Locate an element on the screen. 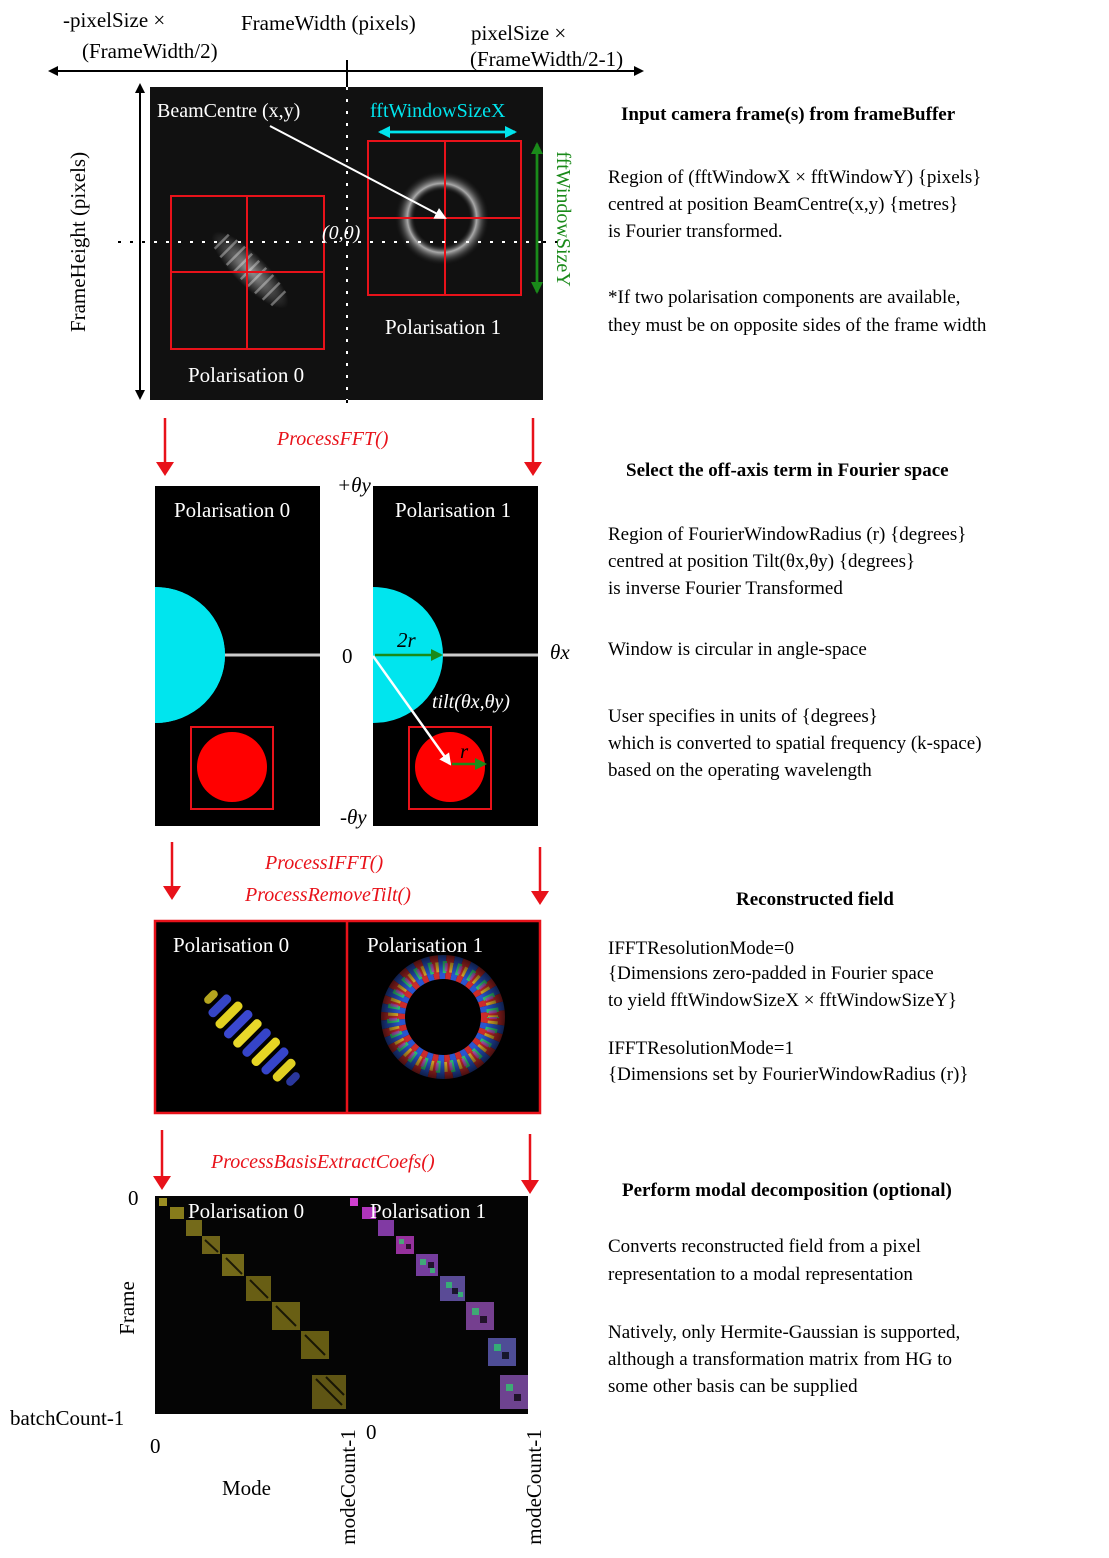 The width and height of the screenshot is (1109, 1558). section-1-heading: Input camera frame(s) from frameBuffer is located at coordinates (788, 114).